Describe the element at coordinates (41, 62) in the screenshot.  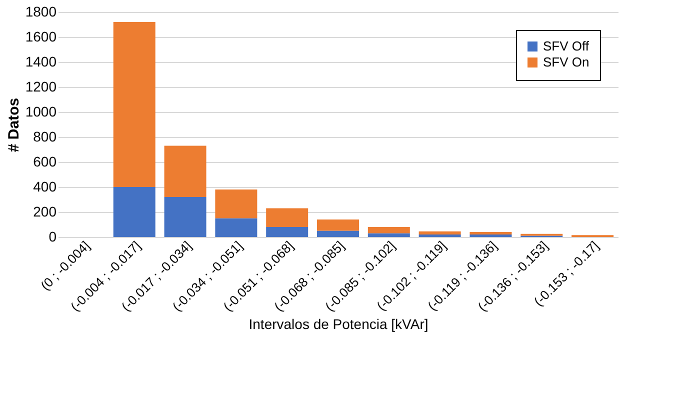
I see `y-tick-label: 1400` at that location.